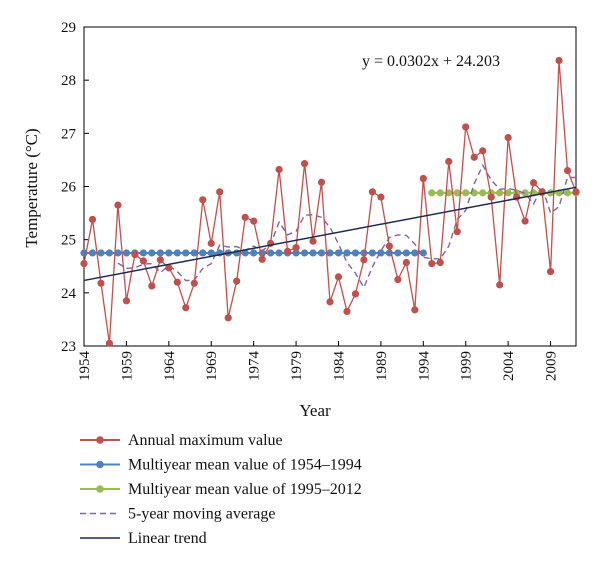 Image resolution: width=600 pixels, height=572 pixels. I want to click on y-tick-label: 24, so click(69, 294).